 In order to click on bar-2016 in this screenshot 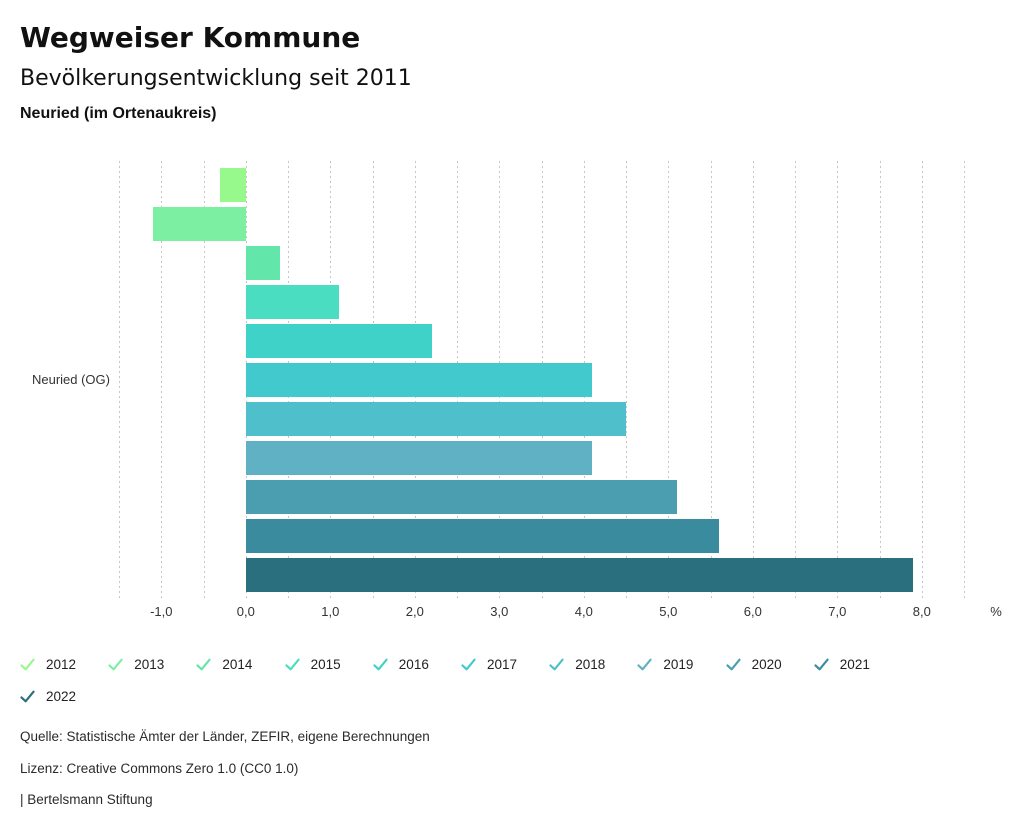, I will do `click(338, 341)`.